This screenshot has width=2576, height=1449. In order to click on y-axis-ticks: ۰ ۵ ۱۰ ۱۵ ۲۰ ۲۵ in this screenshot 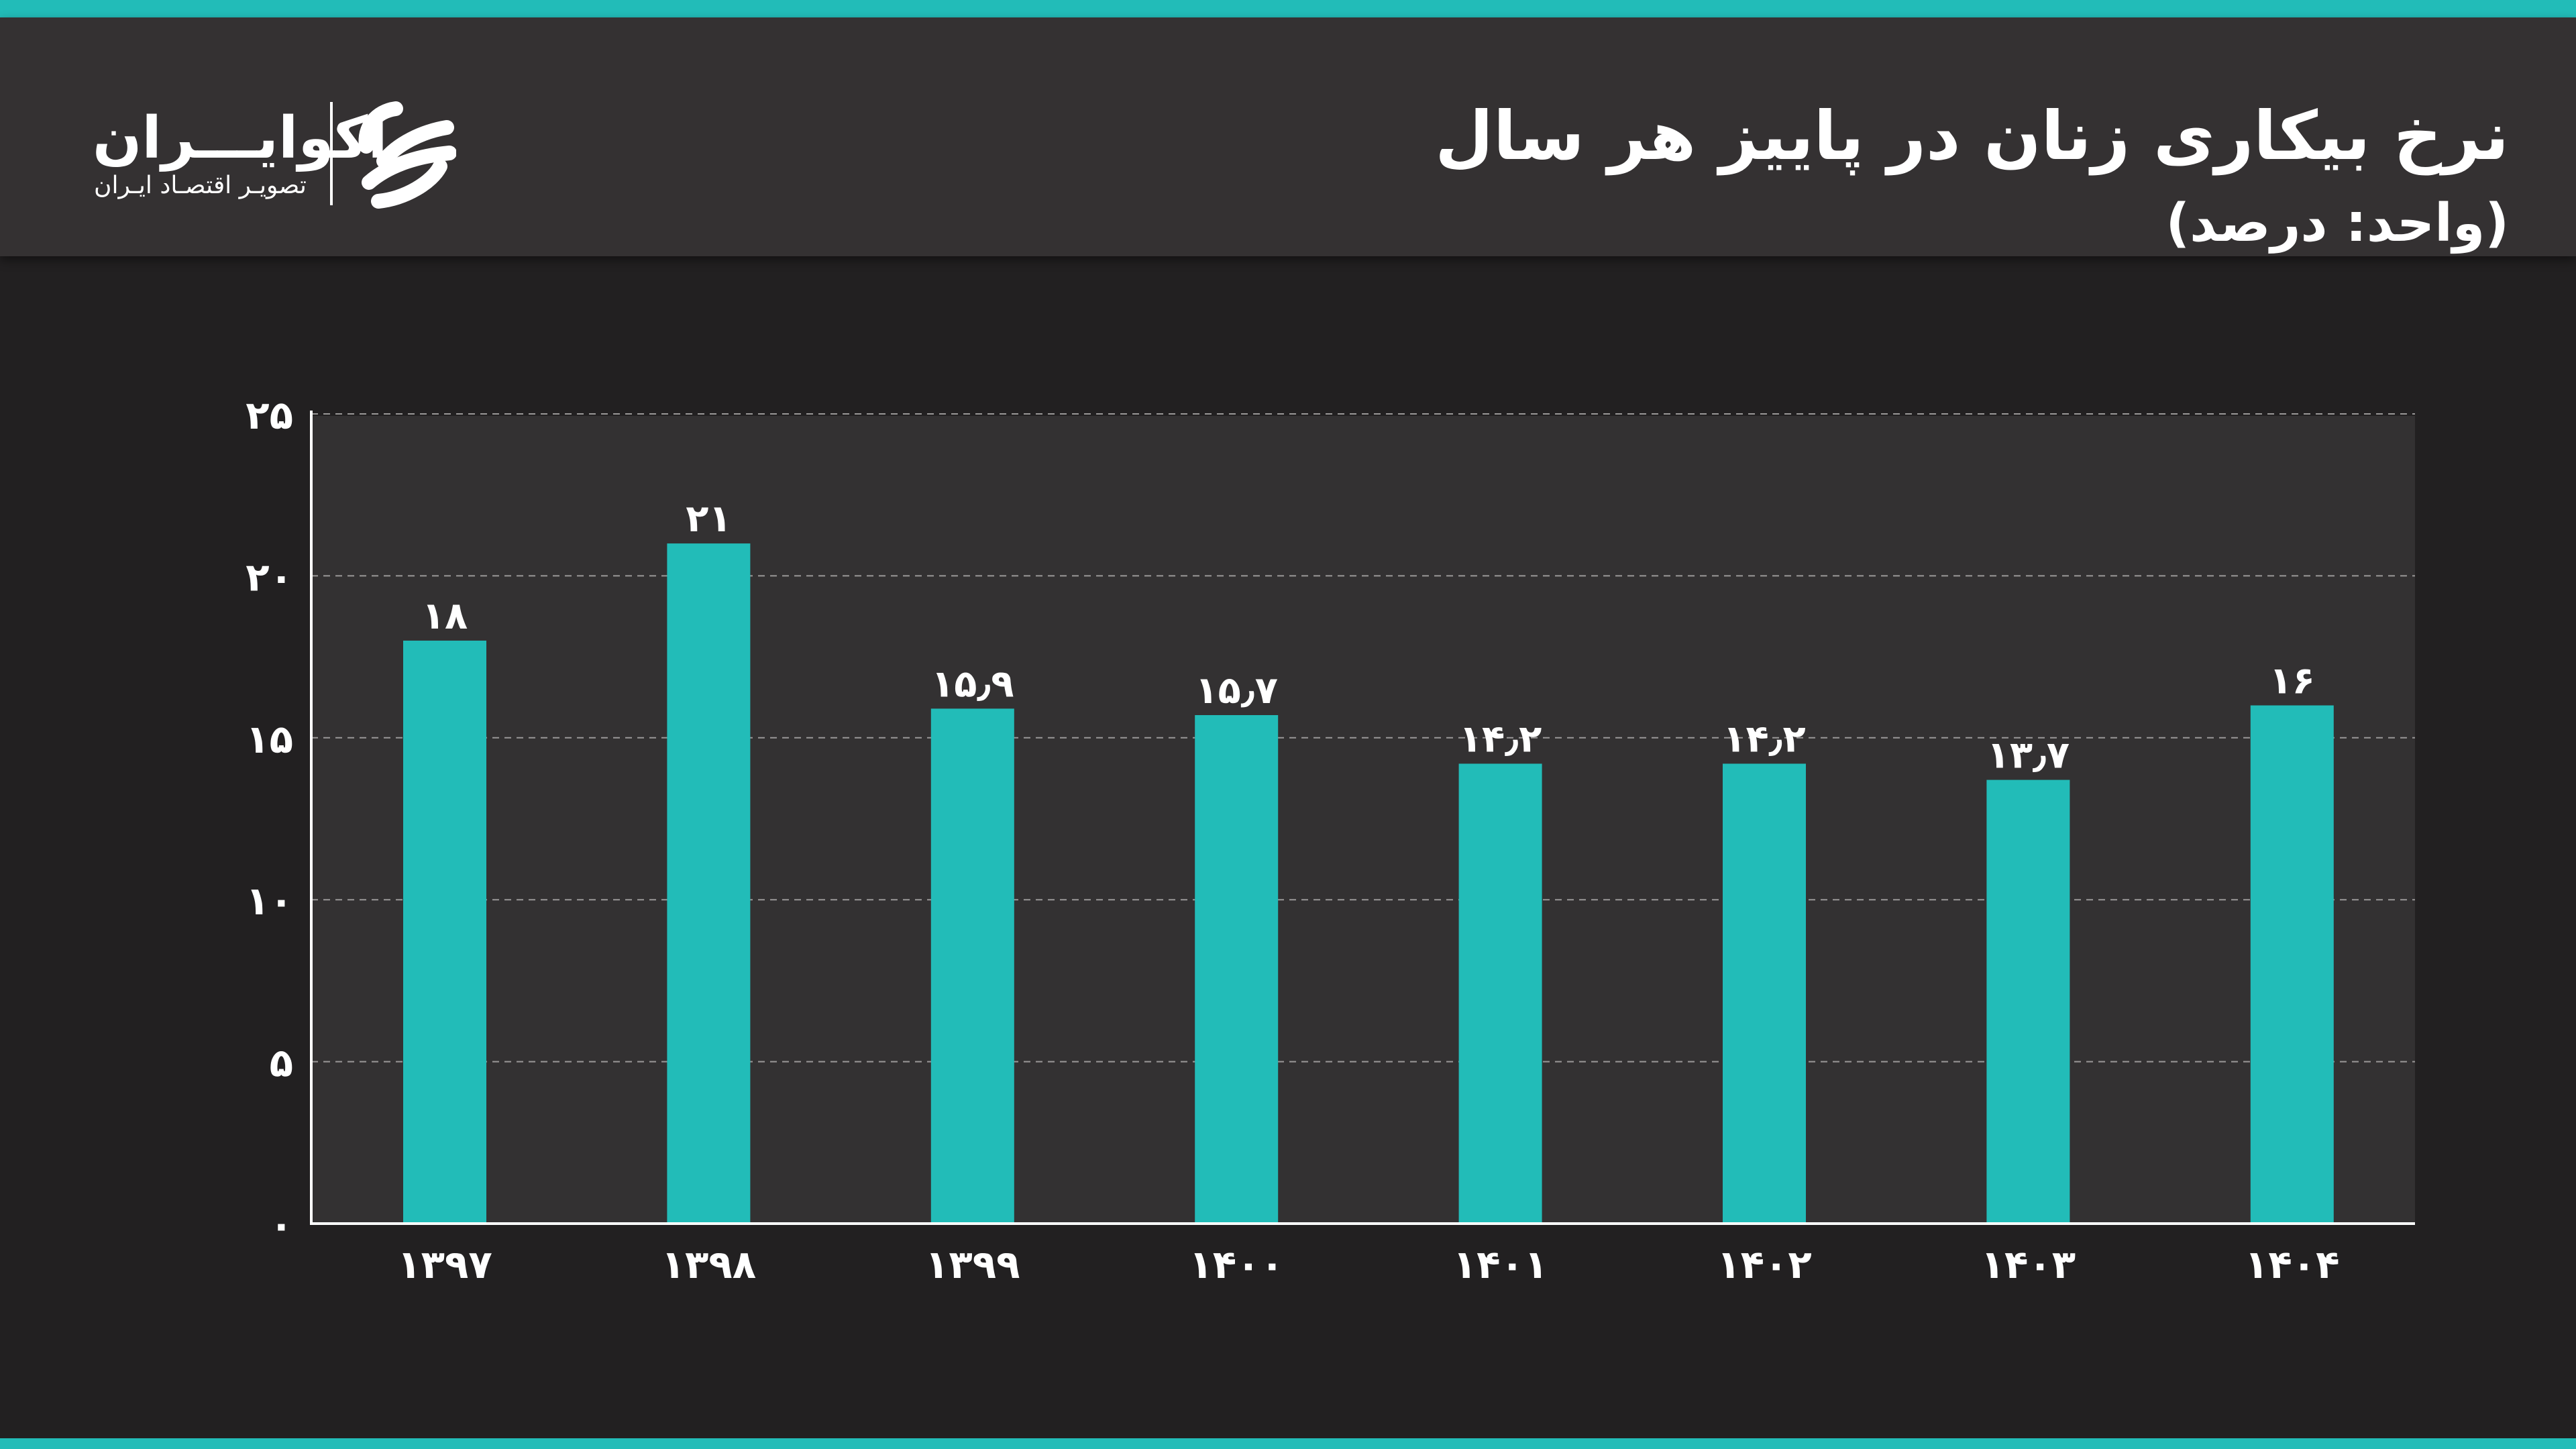, I will do `click(269, 820)`.